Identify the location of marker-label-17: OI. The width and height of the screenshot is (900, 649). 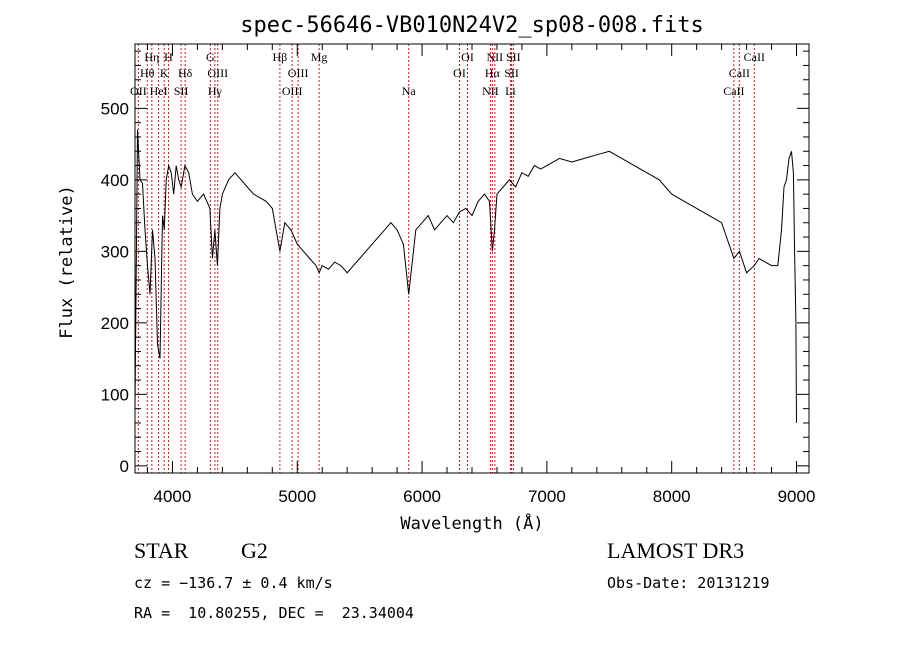
(467, 57).